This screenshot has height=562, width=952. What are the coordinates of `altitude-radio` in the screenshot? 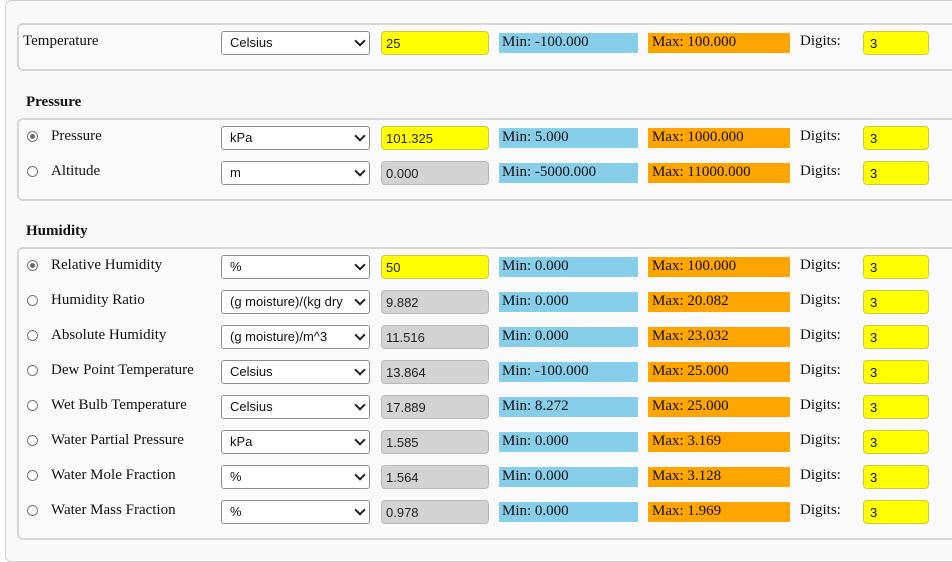 It's located at (32, 171).